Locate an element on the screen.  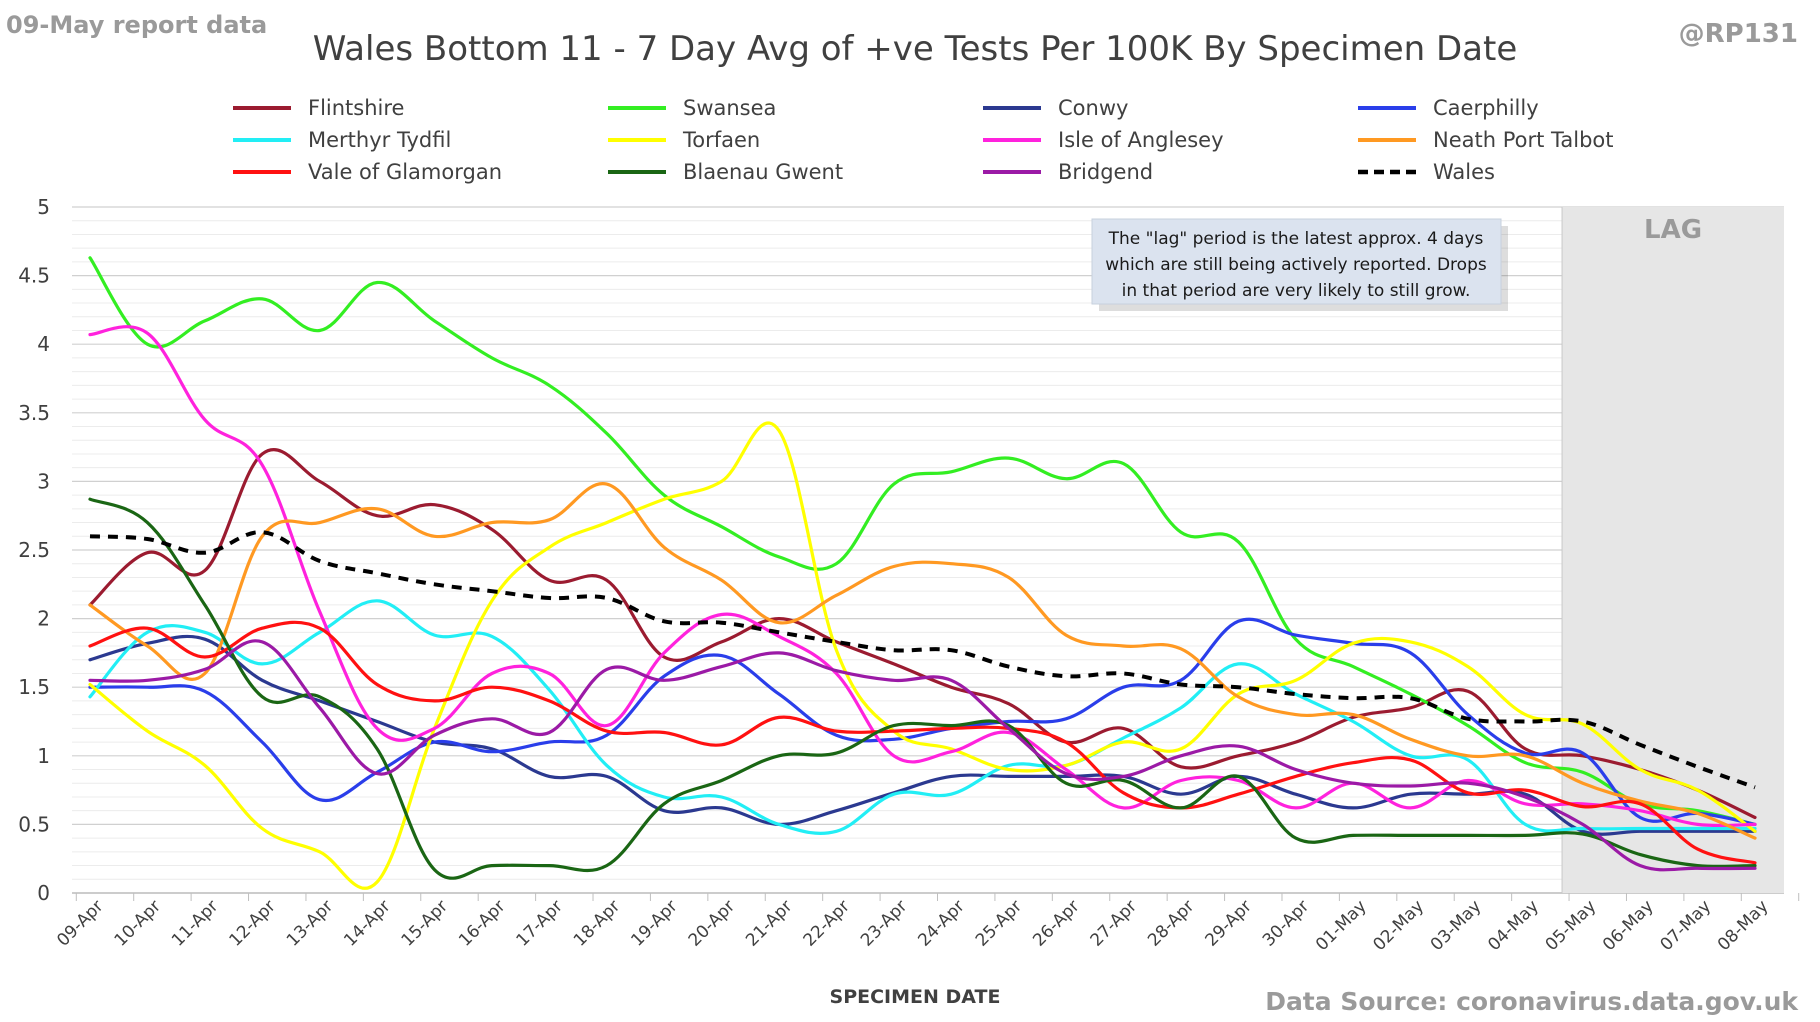
y-tick-label: 1 is located at coordinates (43, 756).